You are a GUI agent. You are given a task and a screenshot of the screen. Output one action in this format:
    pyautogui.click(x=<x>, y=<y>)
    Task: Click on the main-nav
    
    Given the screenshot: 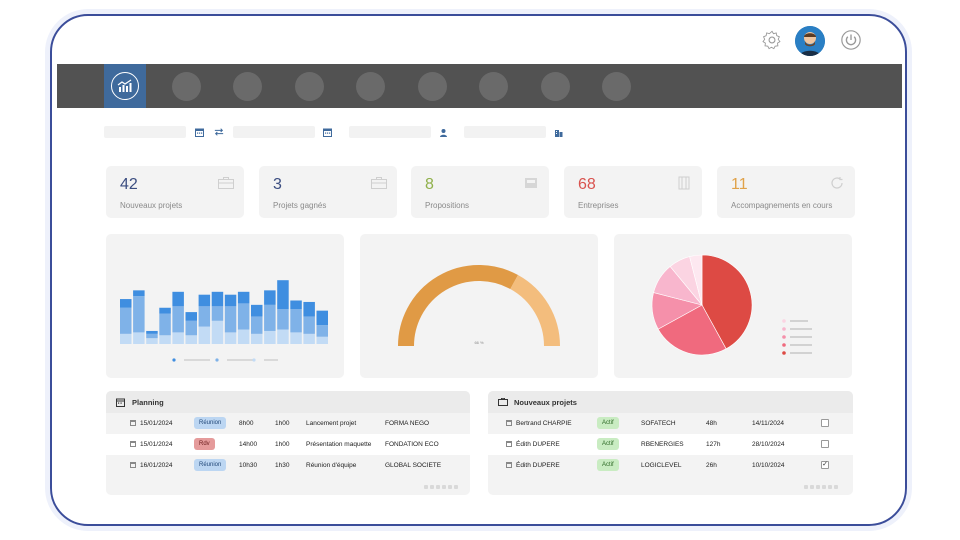 What is the action you would take?
    pyautogui.click(x=479, y=86)
    